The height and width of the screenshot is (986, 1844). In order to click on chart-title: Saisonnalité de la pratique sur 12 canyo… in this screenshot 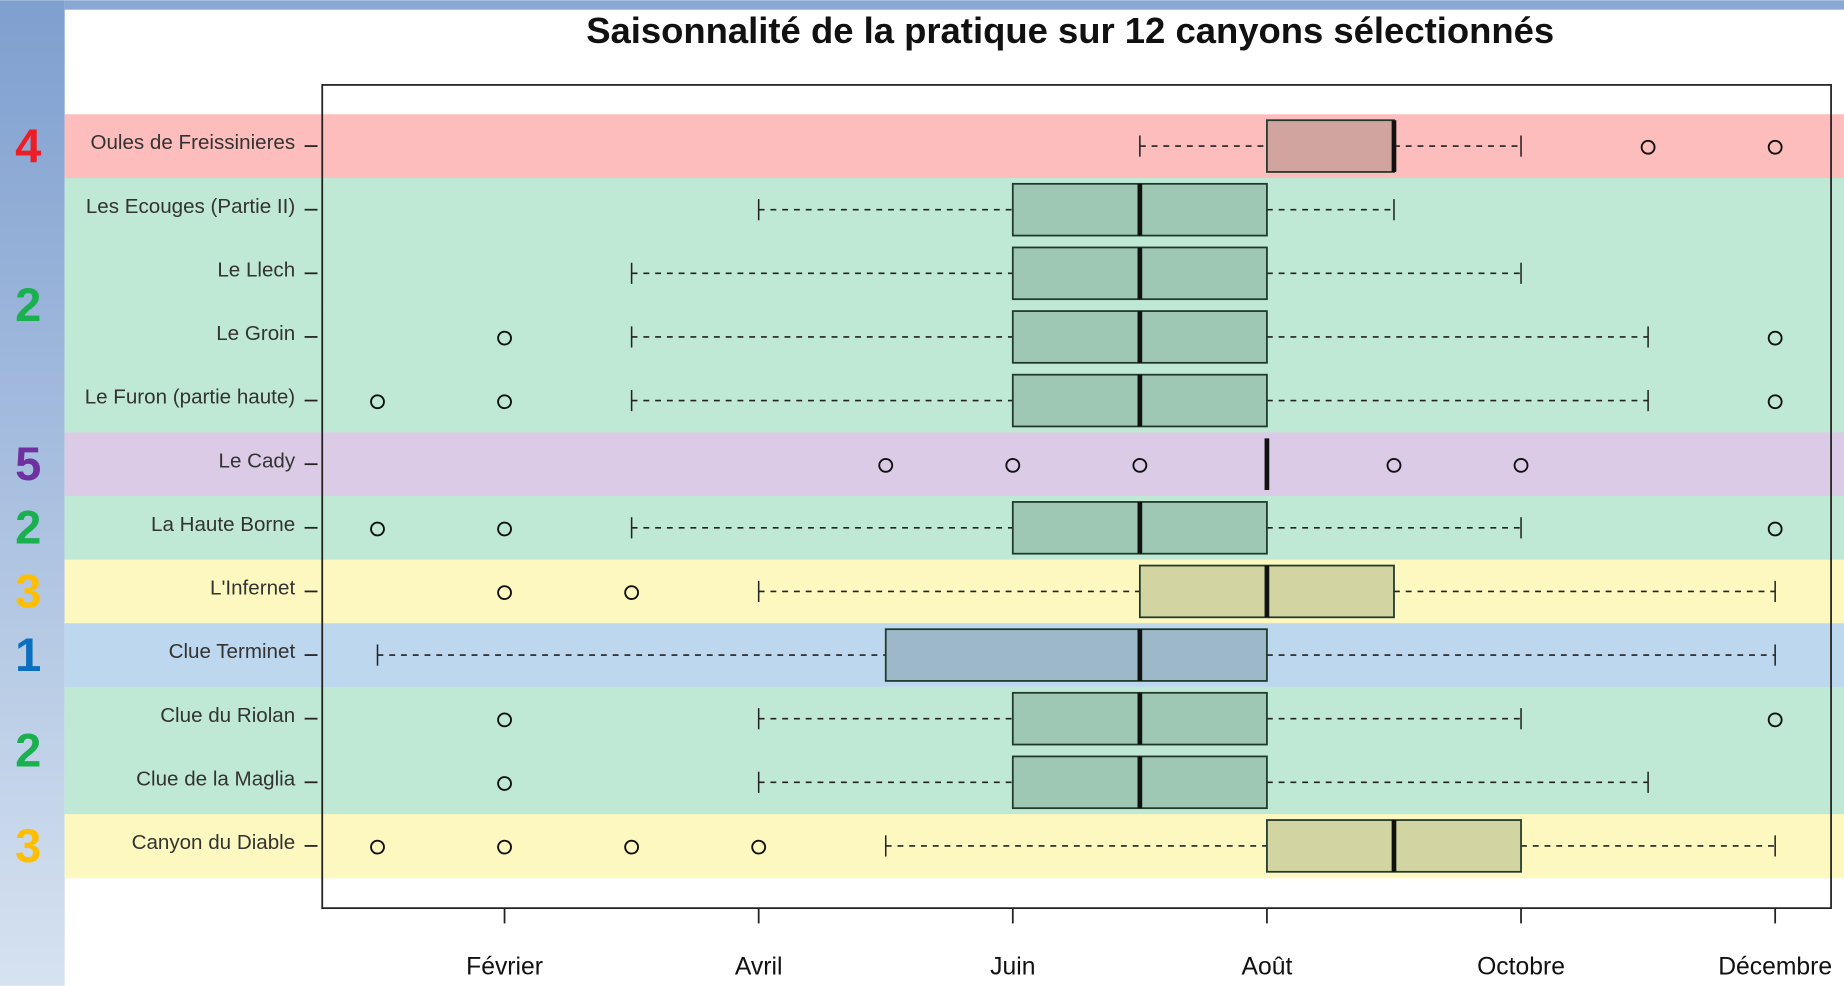, I will do `click(1070, 30)`.